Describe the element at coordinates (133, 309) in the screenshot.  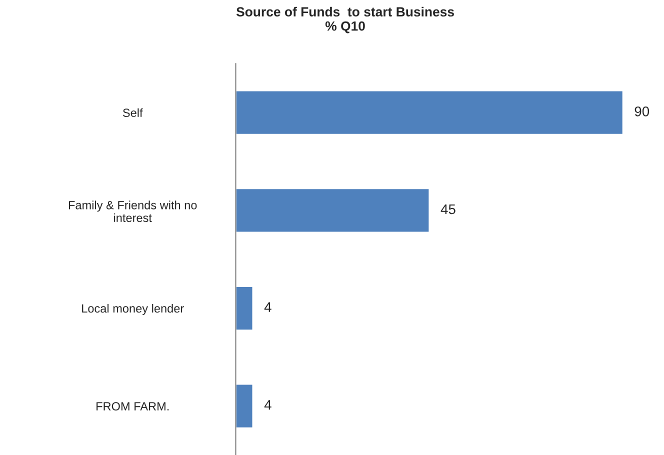
I see `y-tick-label: Local money lender` at that location.